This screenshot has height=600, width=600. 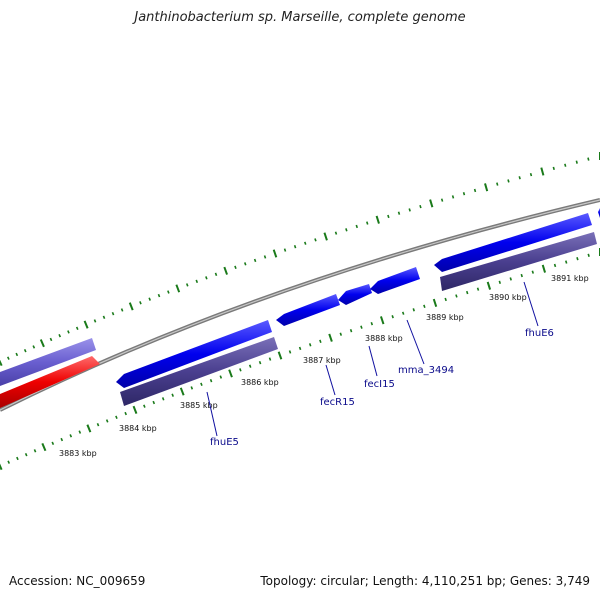 What do you see at coordinates (224, 442) in the screenshot?
I see `gene-label-fhuE5: fhuE5` at bounding box center [224, 442].